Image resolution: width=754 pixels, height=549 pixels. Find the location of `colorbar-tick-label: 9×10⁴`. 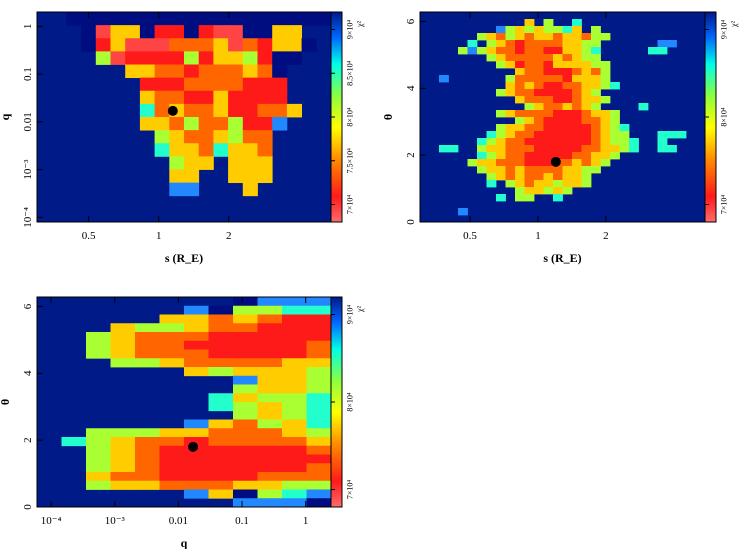

colorbar-tick-label: 9×10⁴ is located at coordinates (350, 30).